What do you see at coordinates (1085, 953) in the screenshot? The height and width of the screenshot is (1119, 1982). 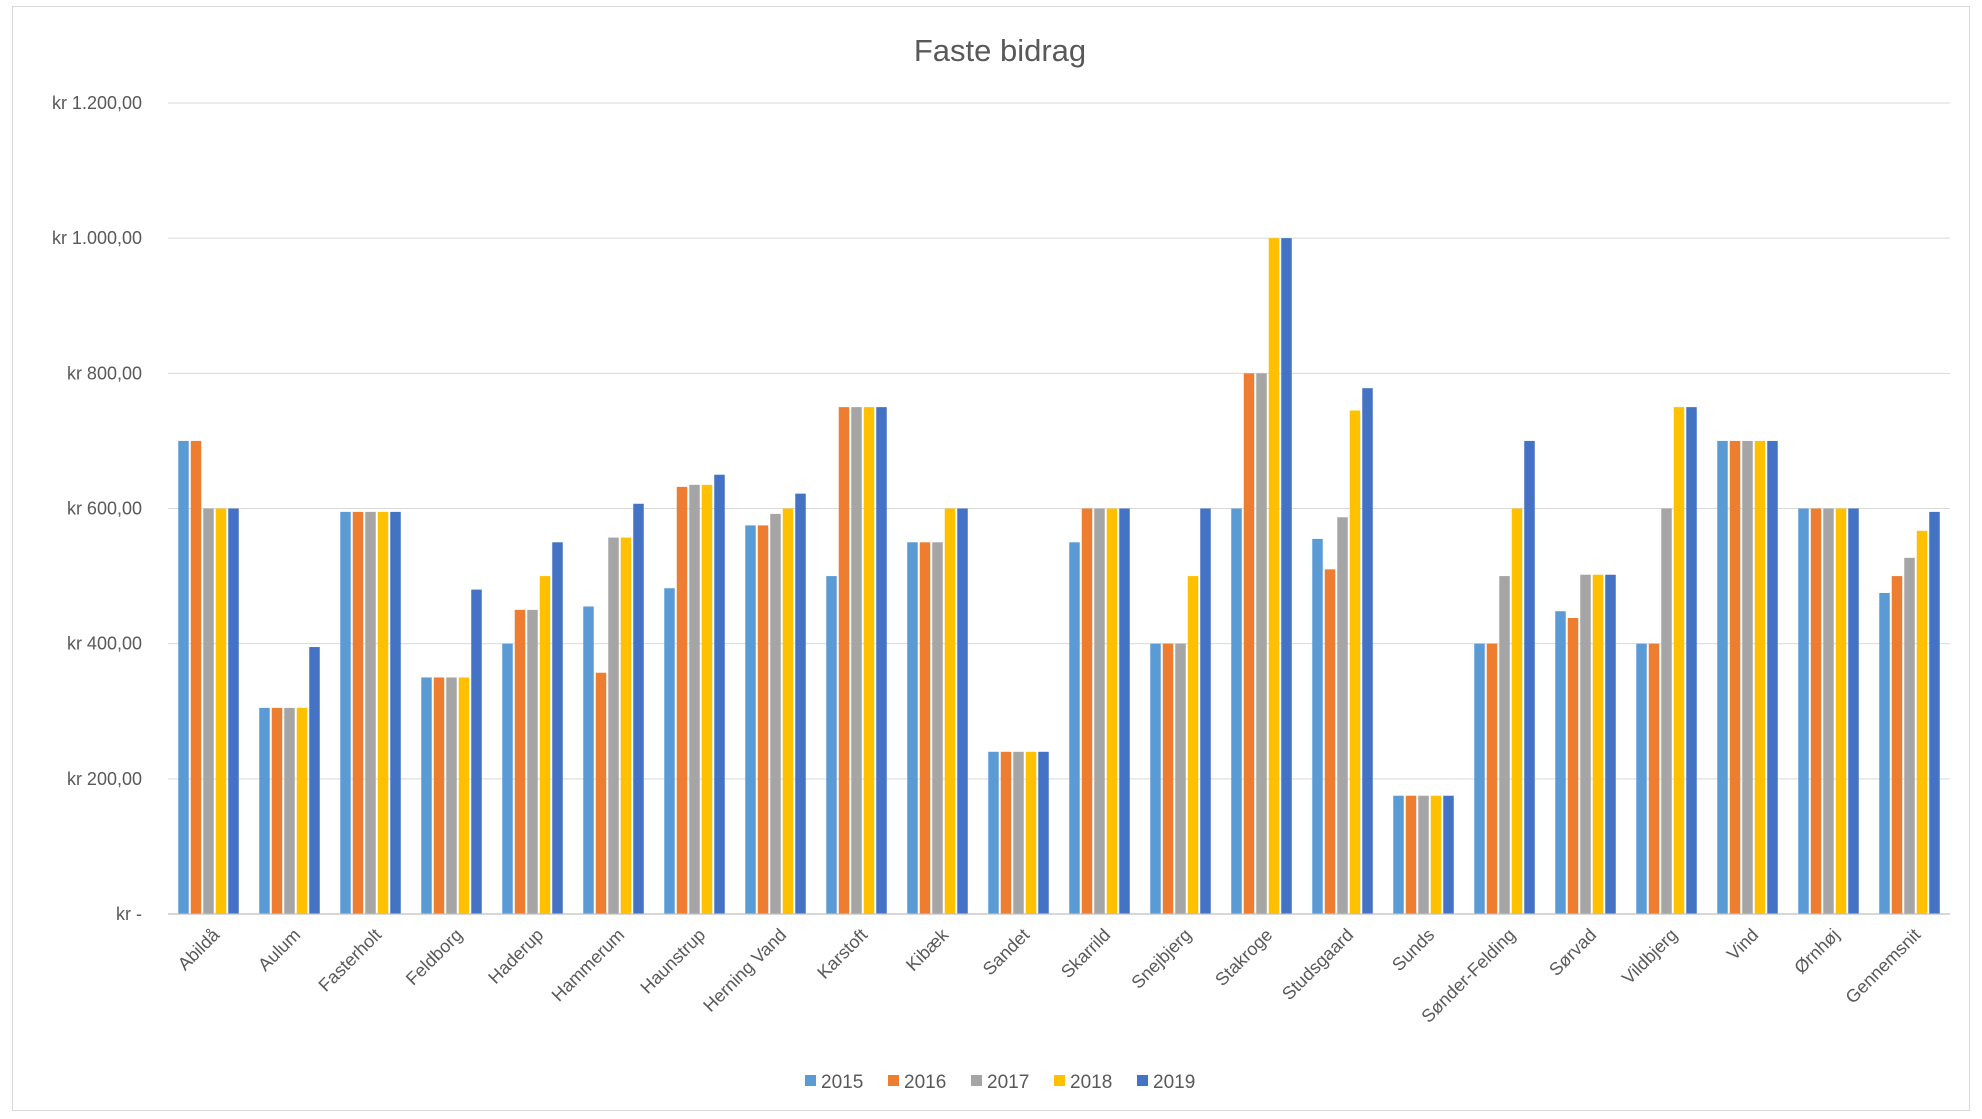 I see `x-tick-label: Skarrild` at bounding box center [1085, 953].